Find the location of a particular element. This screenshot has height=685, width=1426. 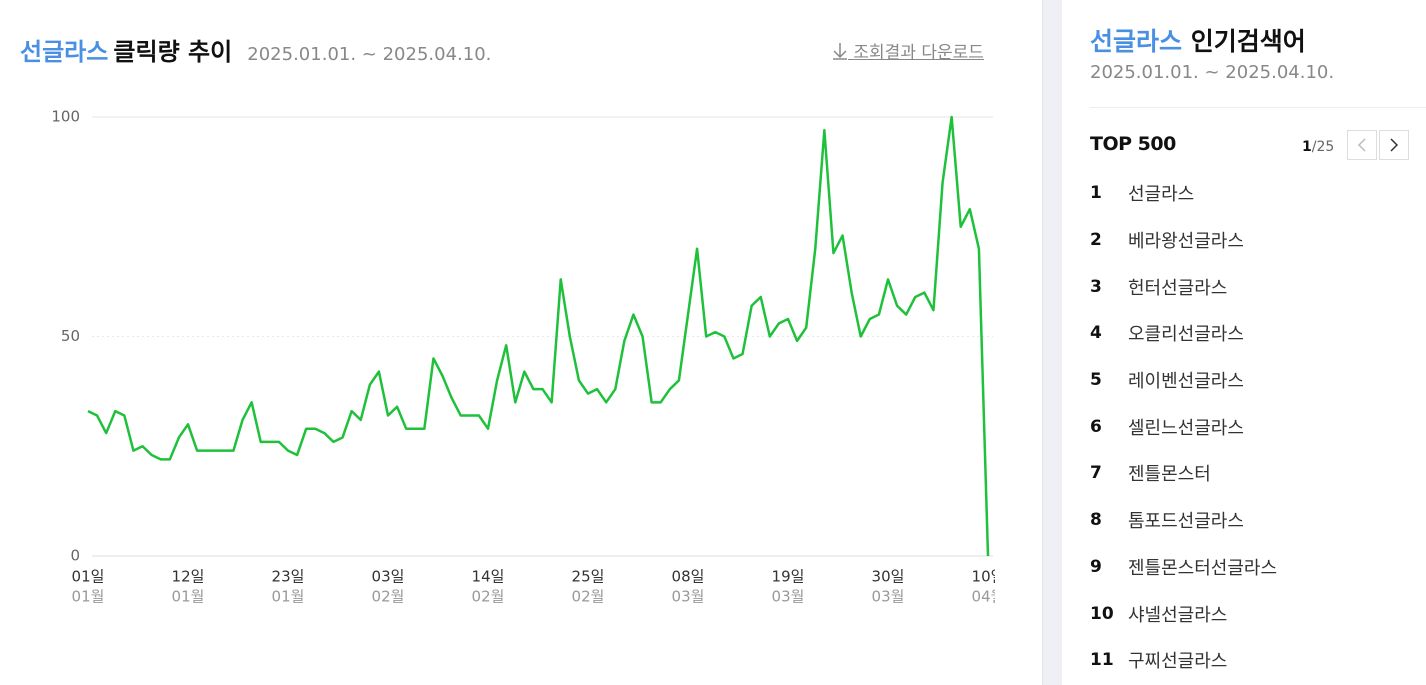

keyword-item: 7 젠틀몬스터 is located at coordinates (1183, 473).